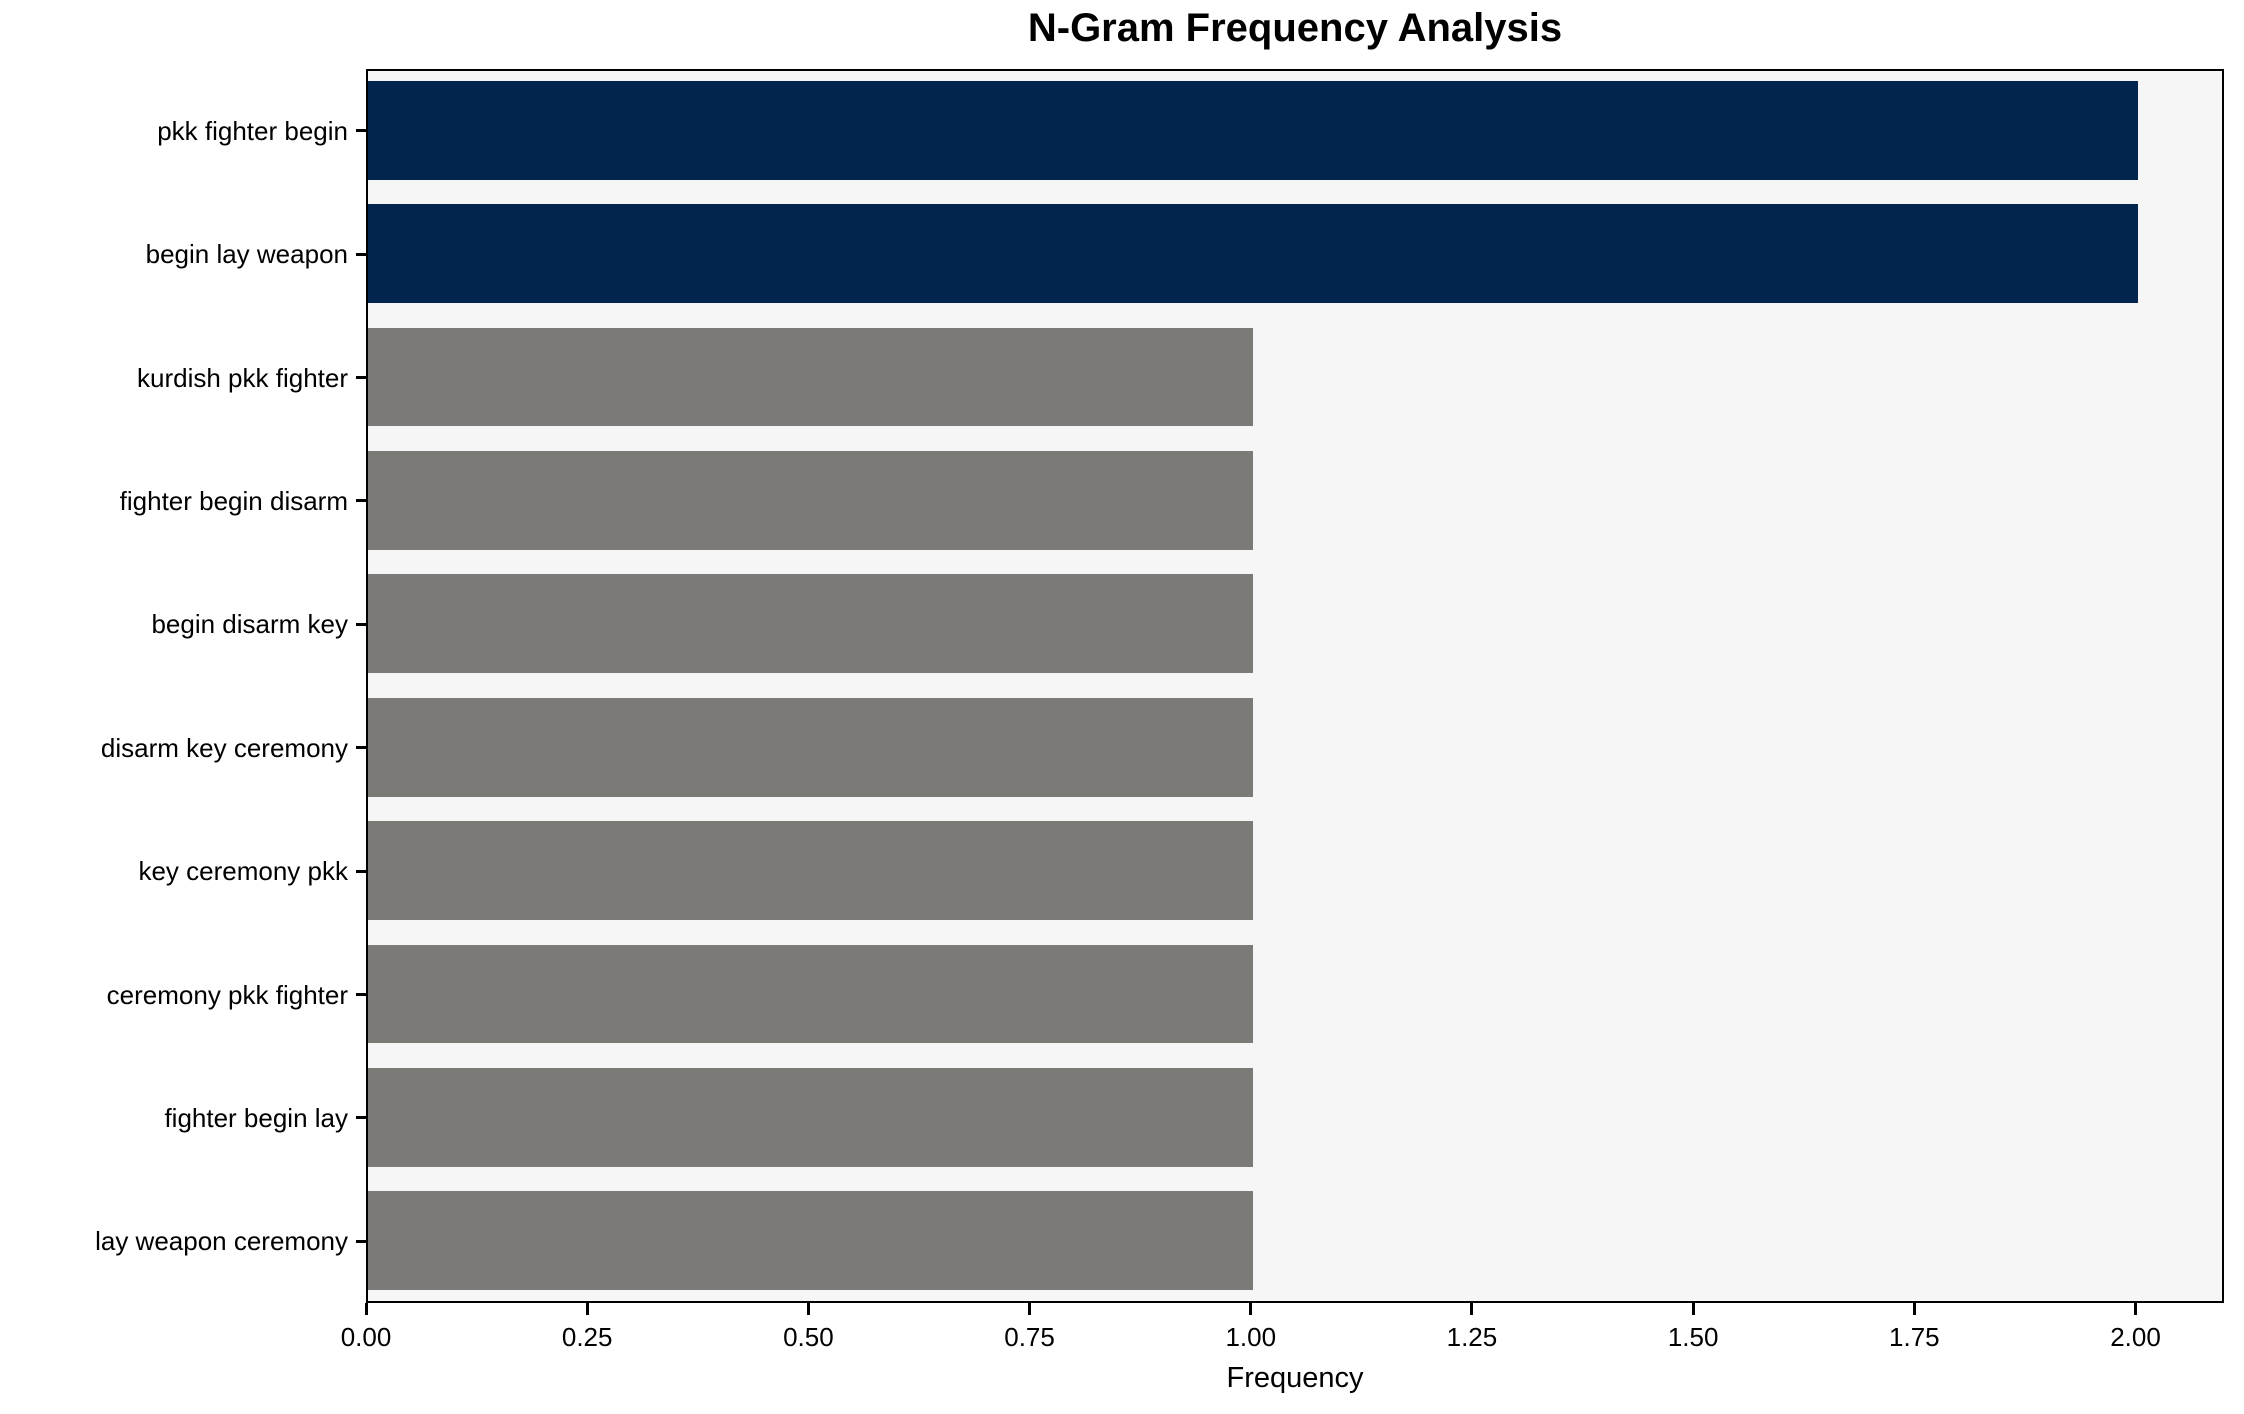  What do you see at coordinates (1253, 253) in the screenshot?
I see `bar-begin-lay-weapon` at bounding box center [1253, 253].